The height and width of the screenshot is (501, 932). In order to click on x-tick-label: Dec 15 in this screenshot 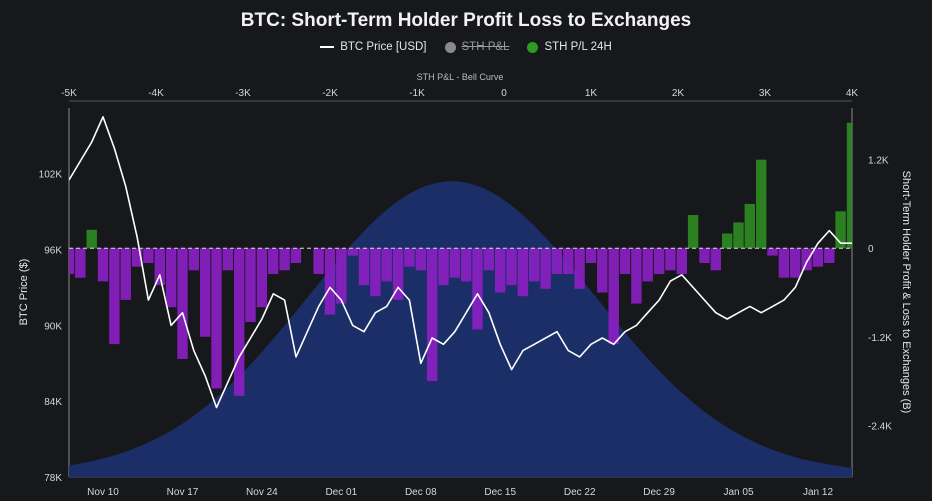, I will do `click(500, 492)`.